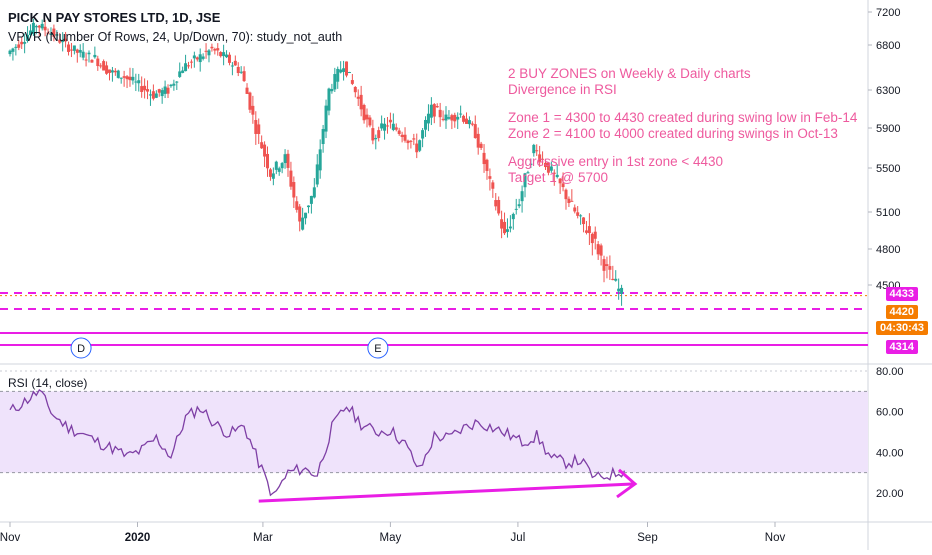 Image resolution: width=932 pixels, height=555 pixels. What do you see at coordinates (890, 372) in the screenshot?
I see `rsi-tick-label: 80.00` at bounding box center [890, 372].